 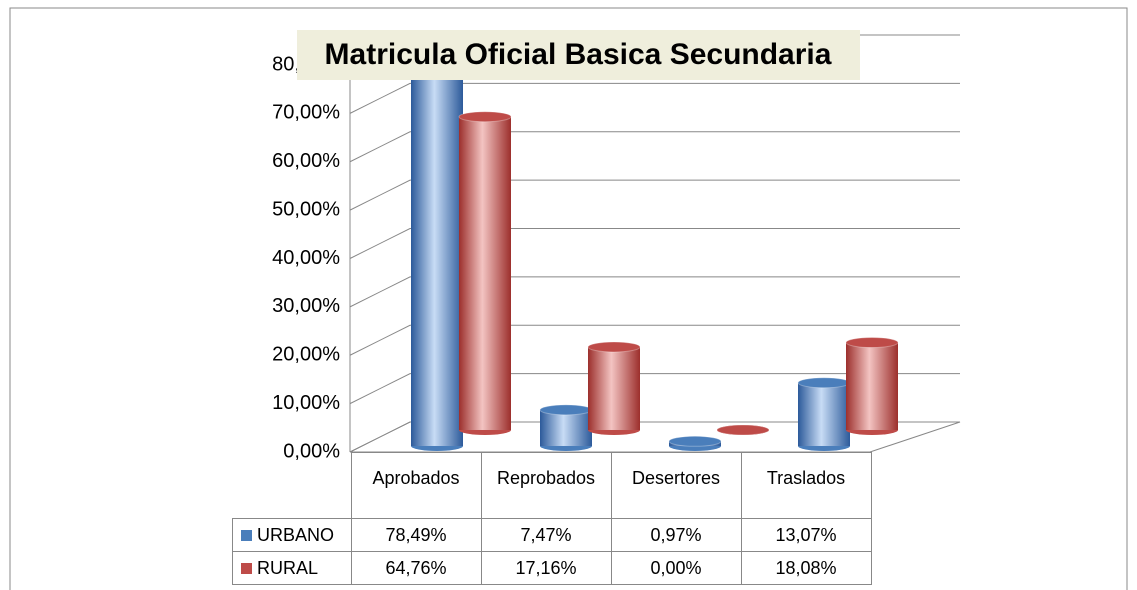 I want to click on category-header: Aprobados, so click(x=416, y=485).